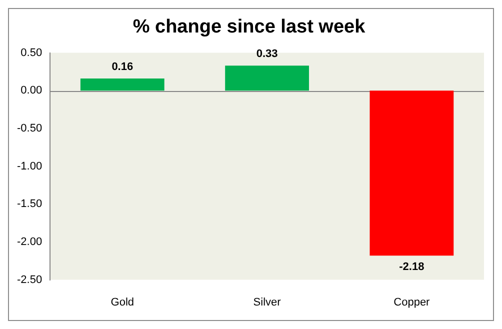 Image resolution: width=502 pixels, height=329 pixels. I want to click on y-tick-label: 0.50, so click(31, 52).